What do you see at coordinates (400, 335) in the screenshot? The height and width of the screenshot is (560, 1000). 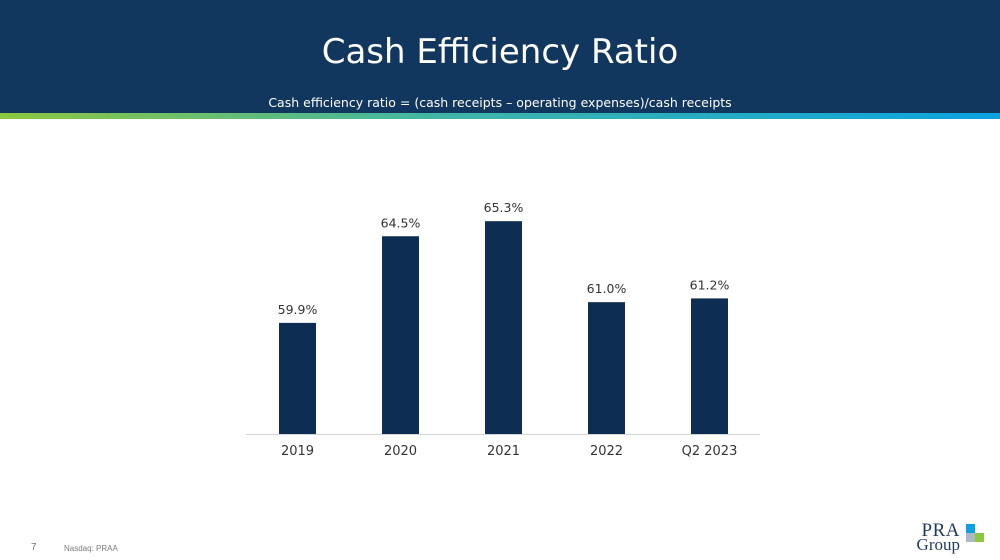 I see `bar-2020` at bounding box center [400, 335].